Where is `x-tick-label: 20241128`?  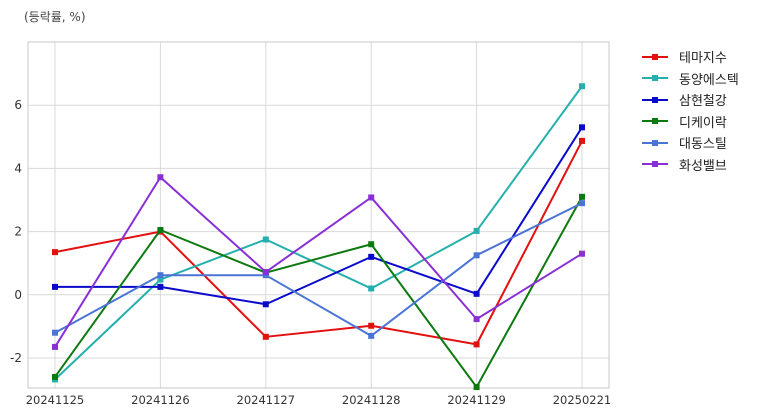 x-tick-label: 20241128 is located at coordinates (371, 400).